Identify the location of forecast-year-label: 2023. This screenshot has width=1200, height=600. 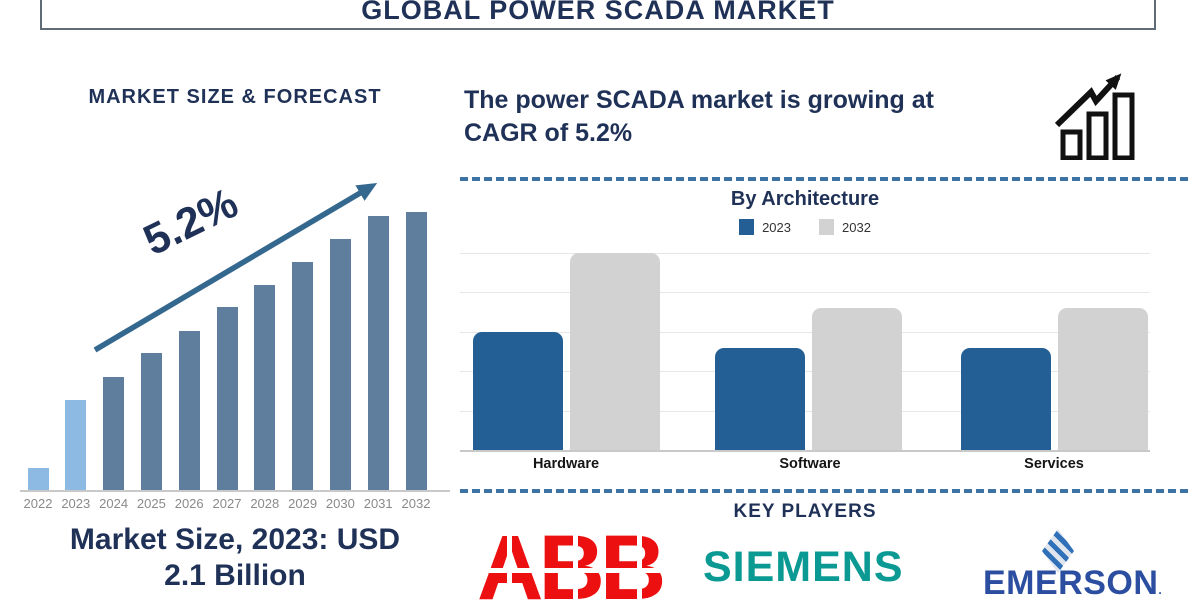
(76, 503).